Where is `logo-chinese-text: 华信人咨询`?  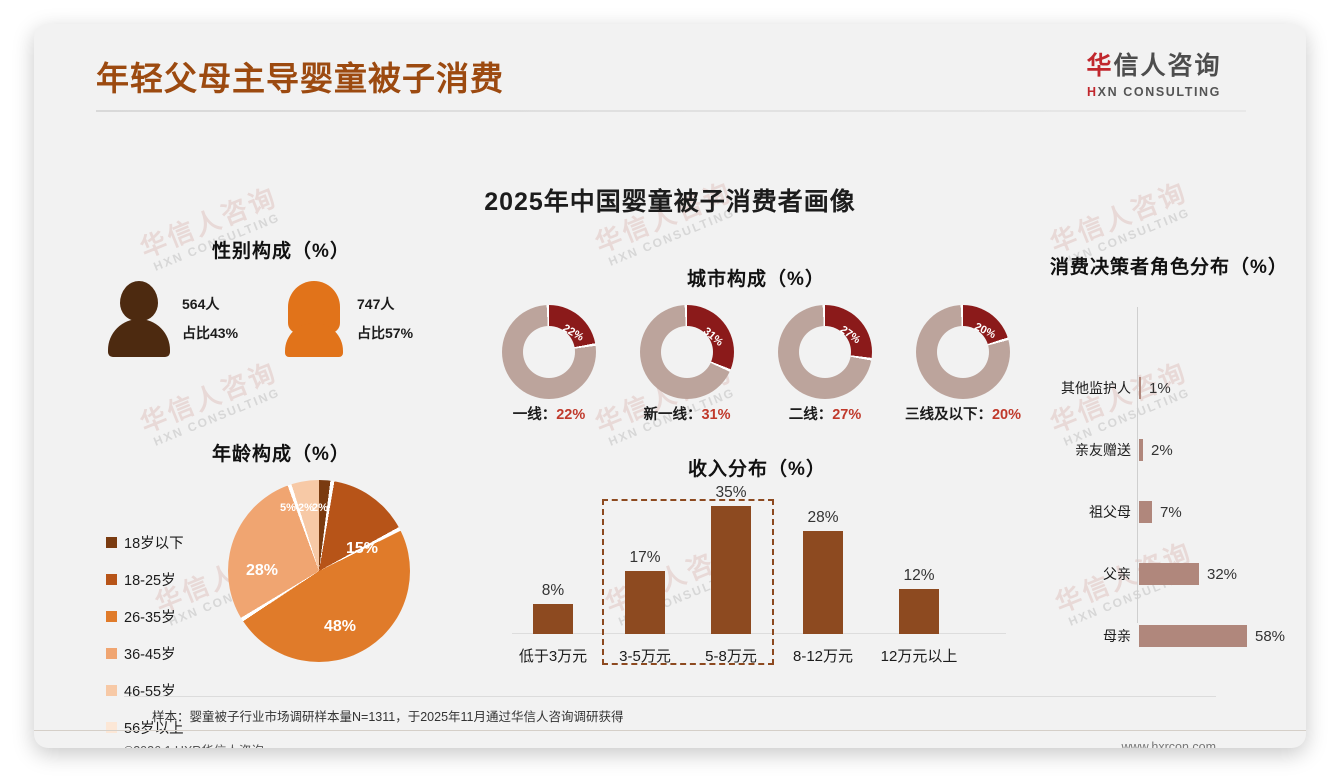 logo-chinese-text: 华信人咨询 is located at coordinates (1154, 64).